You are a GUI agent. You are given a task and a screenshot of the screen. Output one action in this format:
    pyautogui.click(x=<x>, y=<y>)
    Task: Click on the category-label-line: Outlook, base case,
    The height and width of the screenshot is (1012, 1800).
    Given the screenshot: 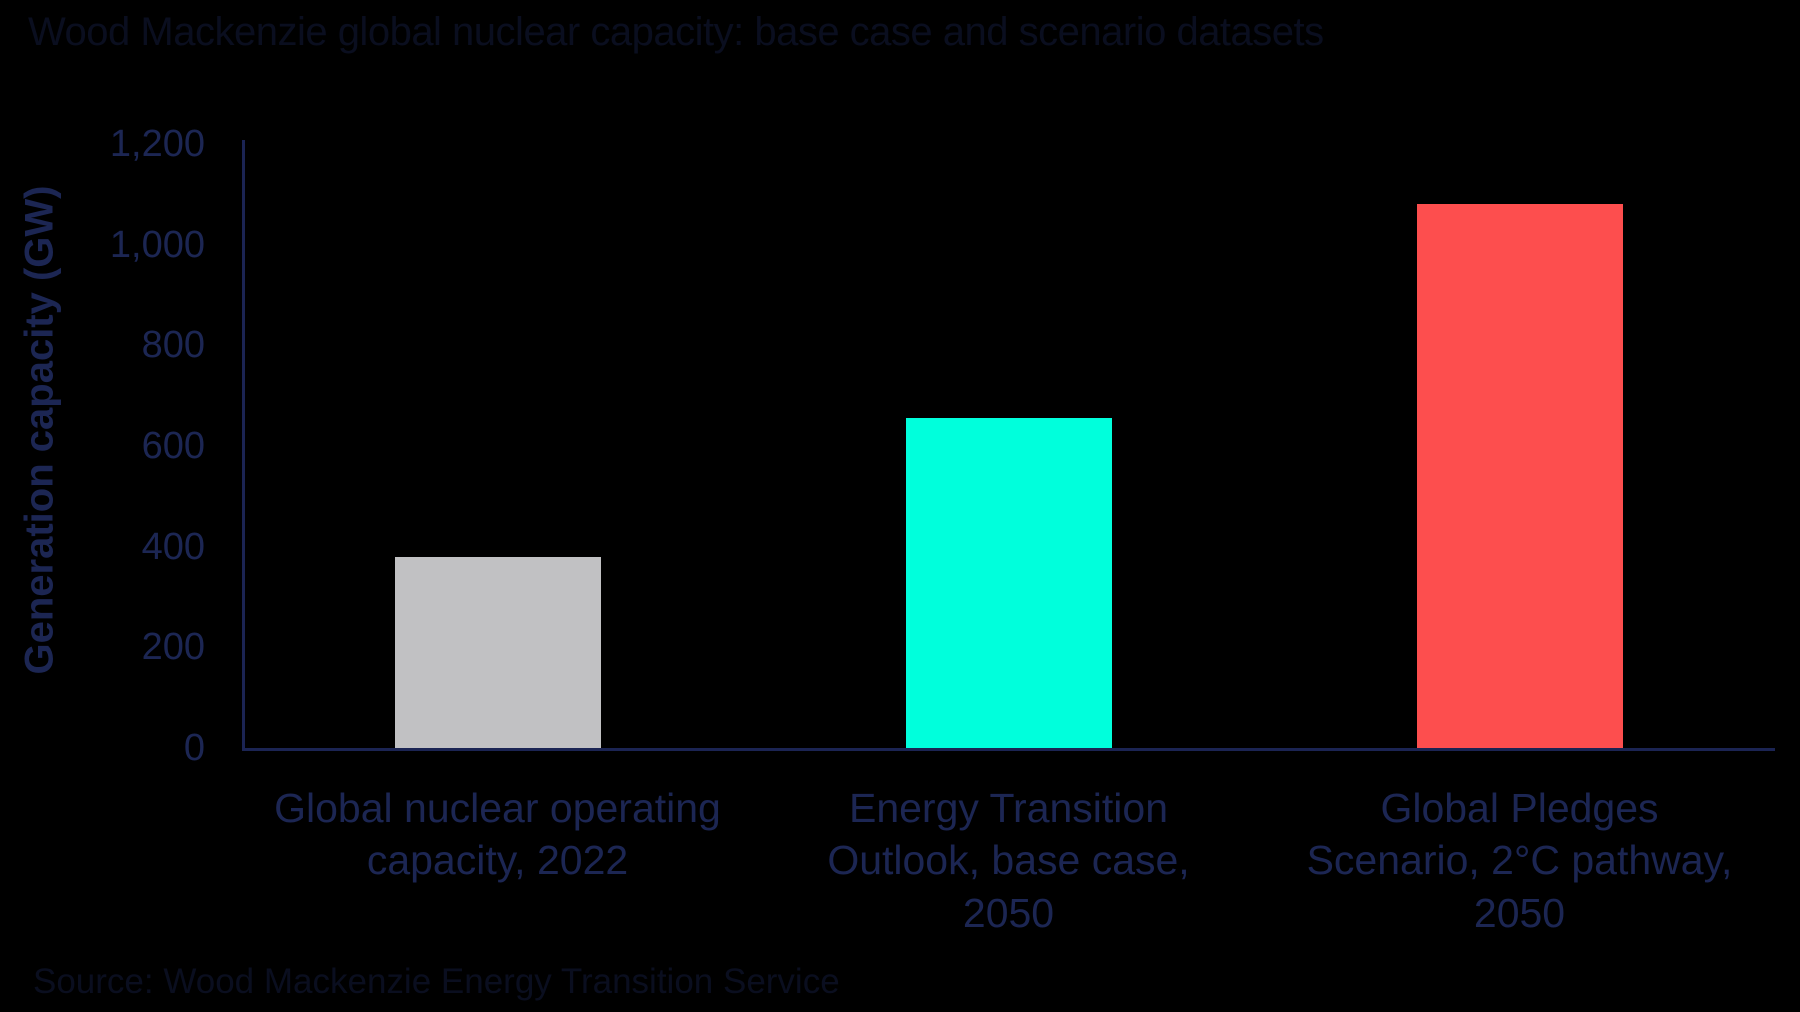 What is the action you would take?
    pyautogui.click(x=1008, y=860)
    